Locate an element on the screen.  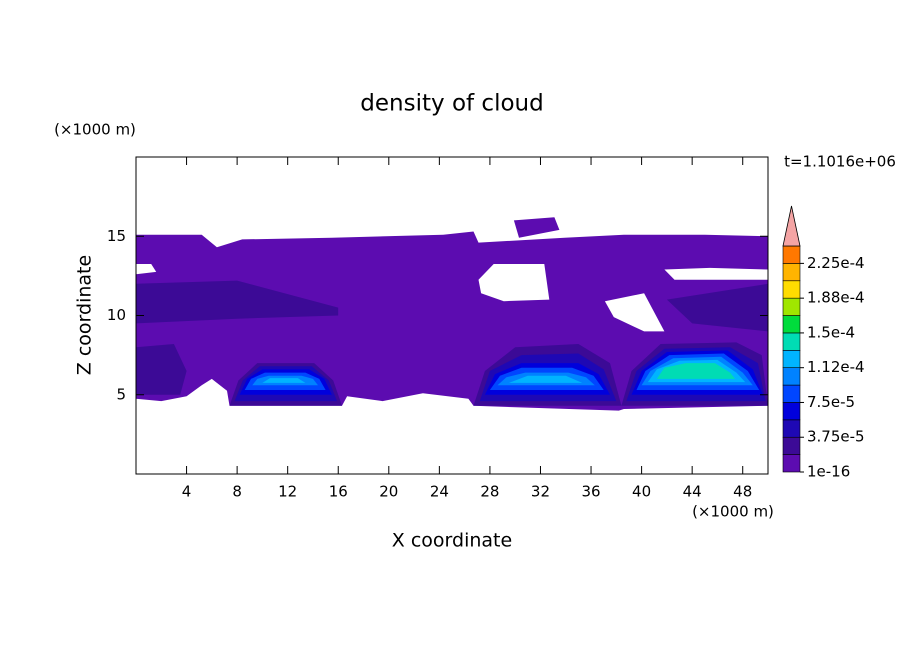
y-axis-label: Z coordinate is located at coordinates (85, 315).